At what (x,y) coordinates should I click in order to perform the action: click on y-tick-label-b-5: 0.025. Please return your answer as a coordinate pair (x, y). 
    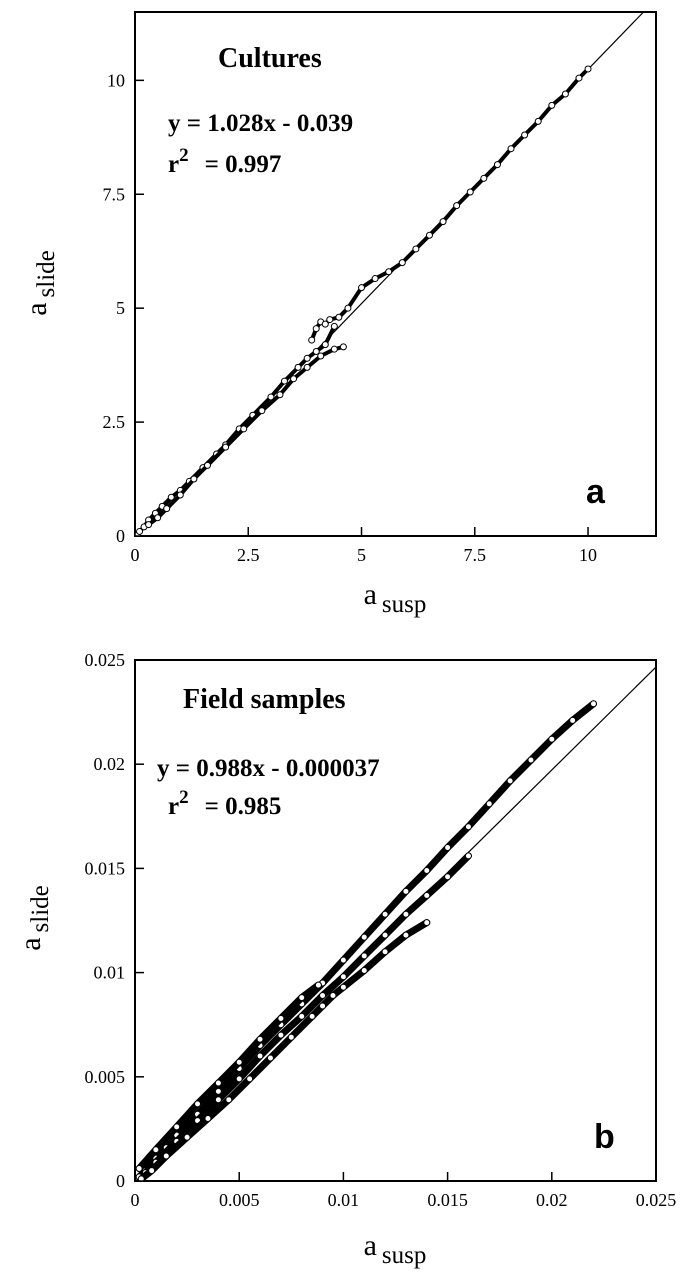
    Looking at the image, I should click on (105, 660).